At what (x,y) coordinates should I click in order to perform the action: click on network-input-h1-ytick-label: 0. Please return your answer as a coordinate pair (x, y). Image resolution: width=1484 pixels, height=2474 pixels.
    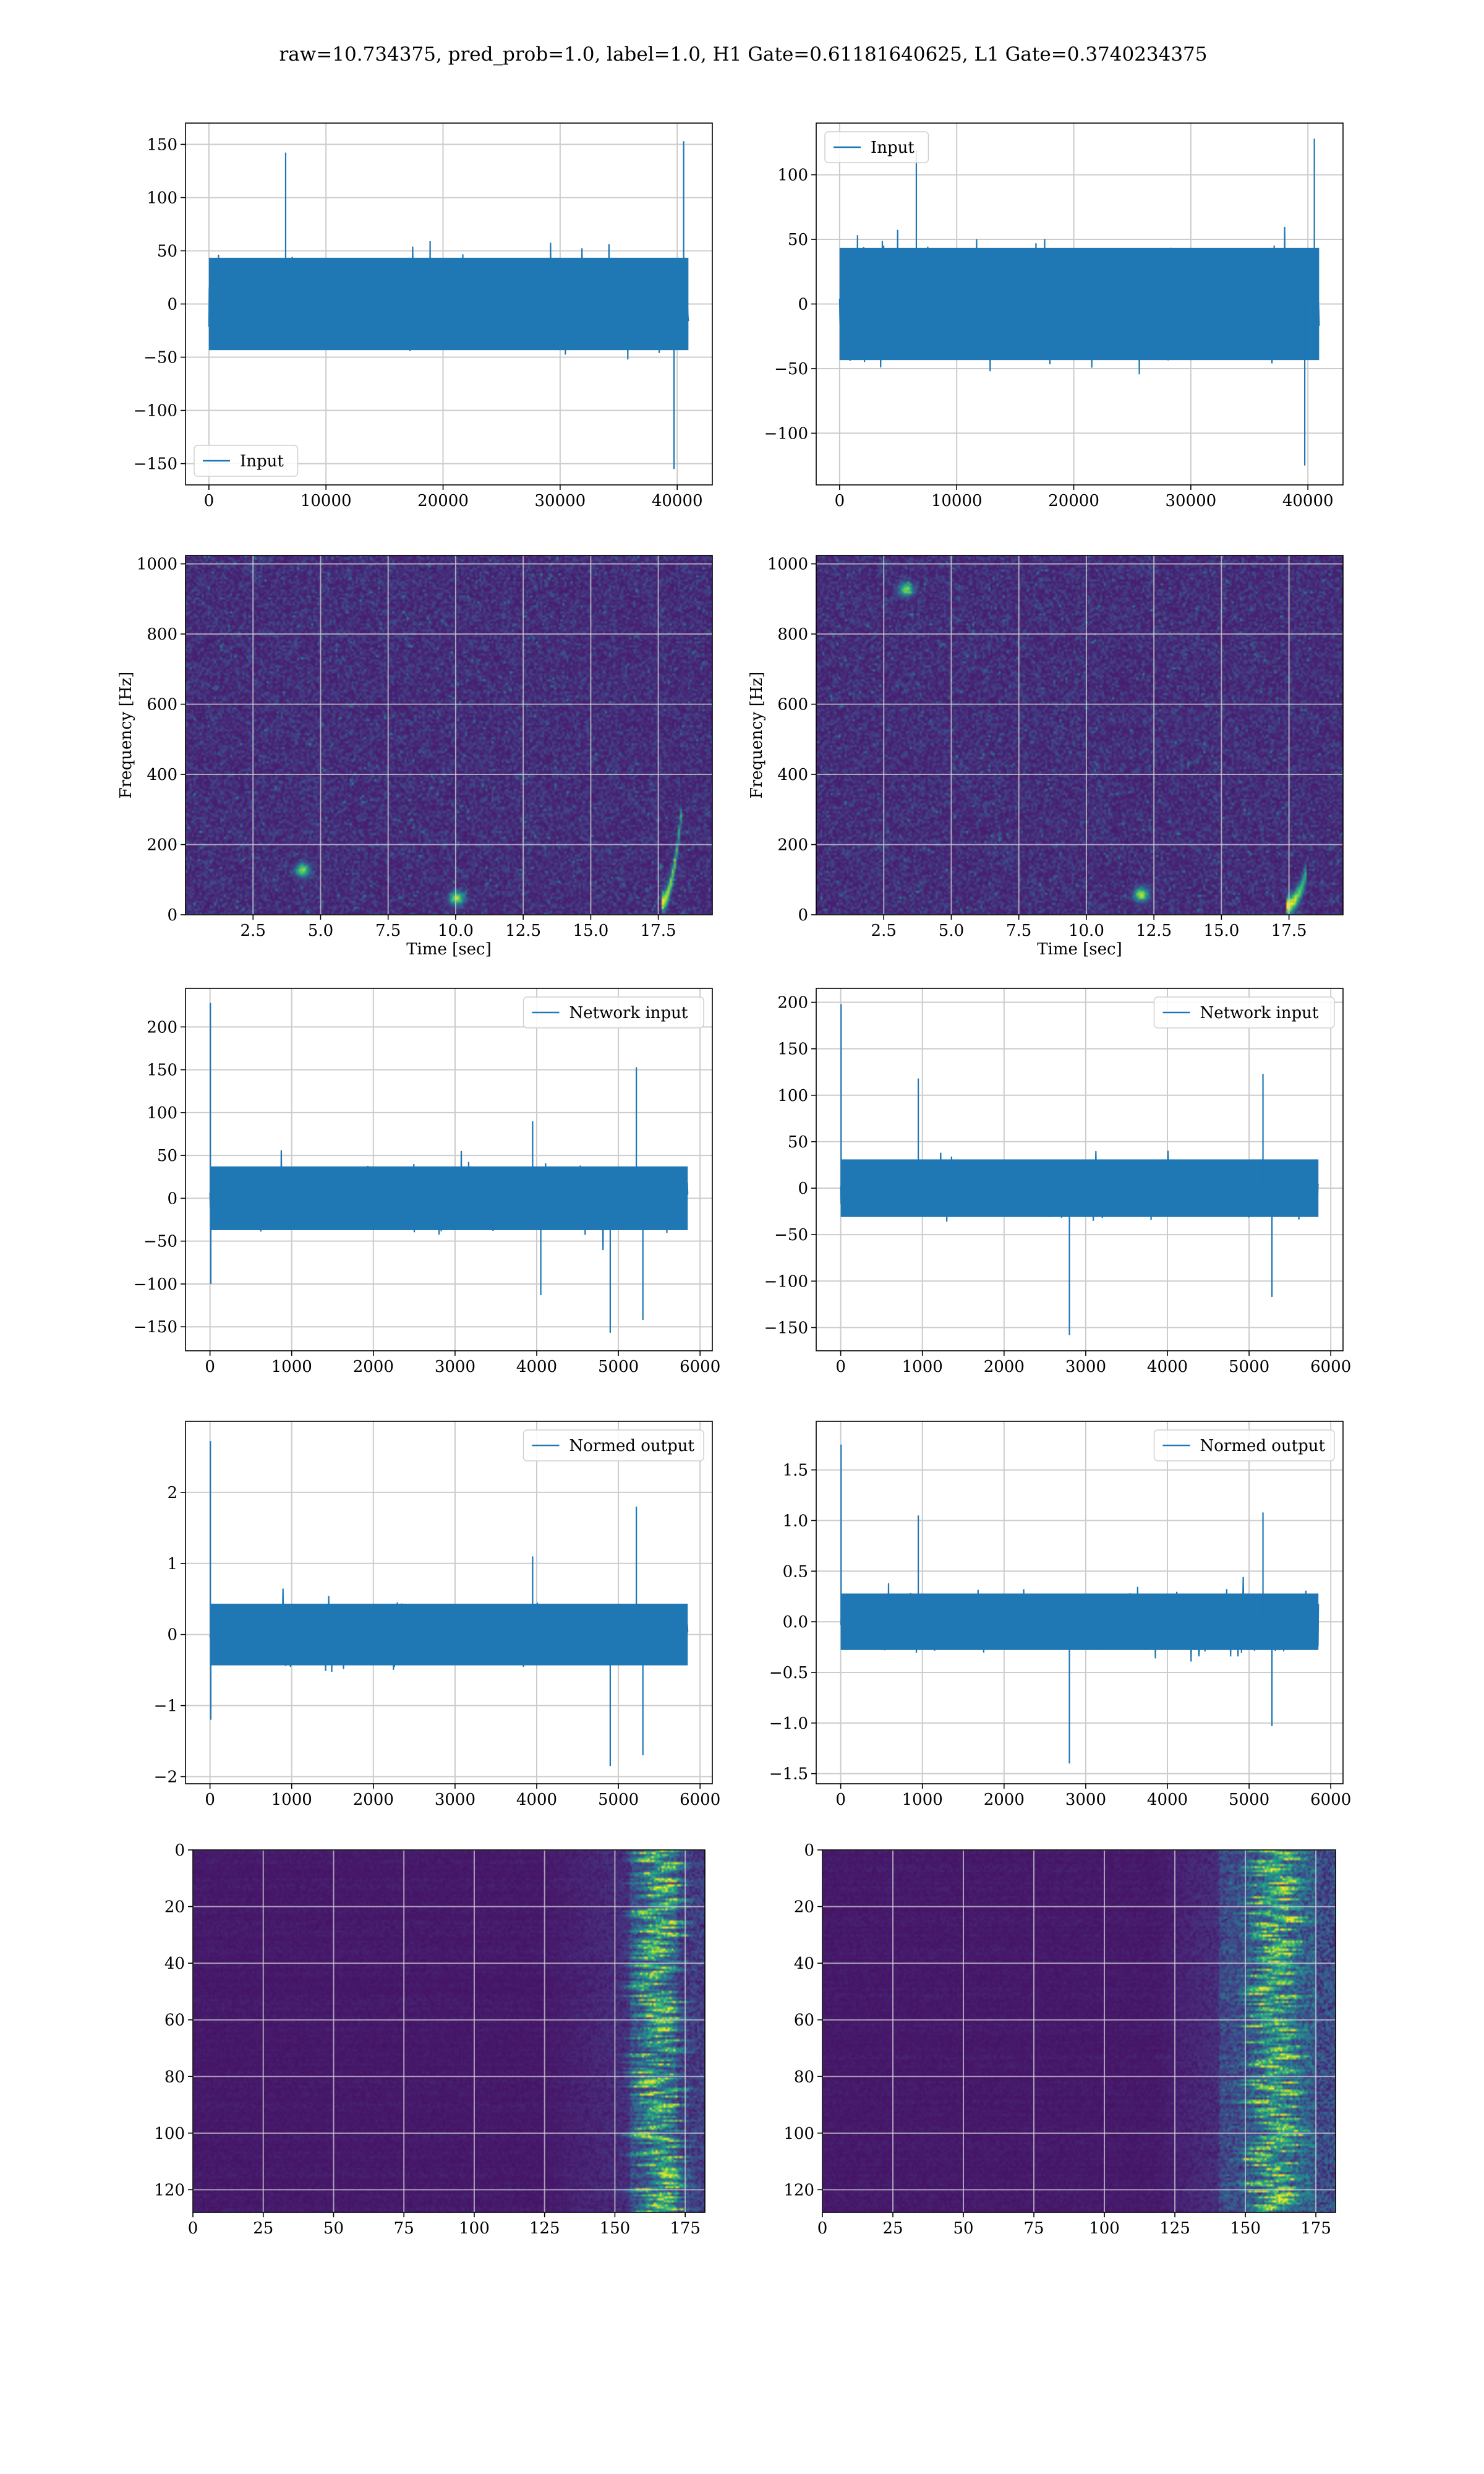
    Looking at the image, I should click on (172, 1198).